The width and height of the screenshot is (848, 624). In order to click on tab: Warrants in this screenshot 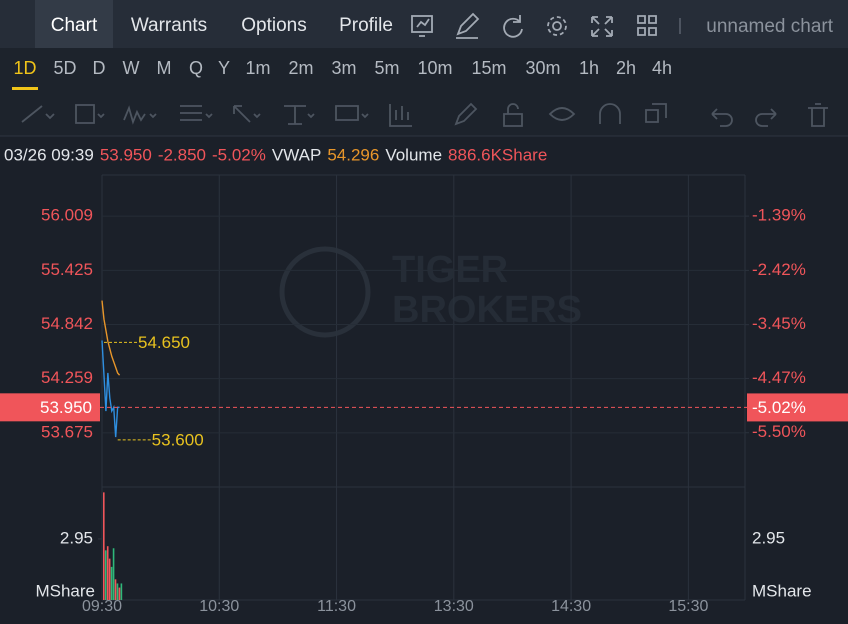, I will do `click(169, 25)`.